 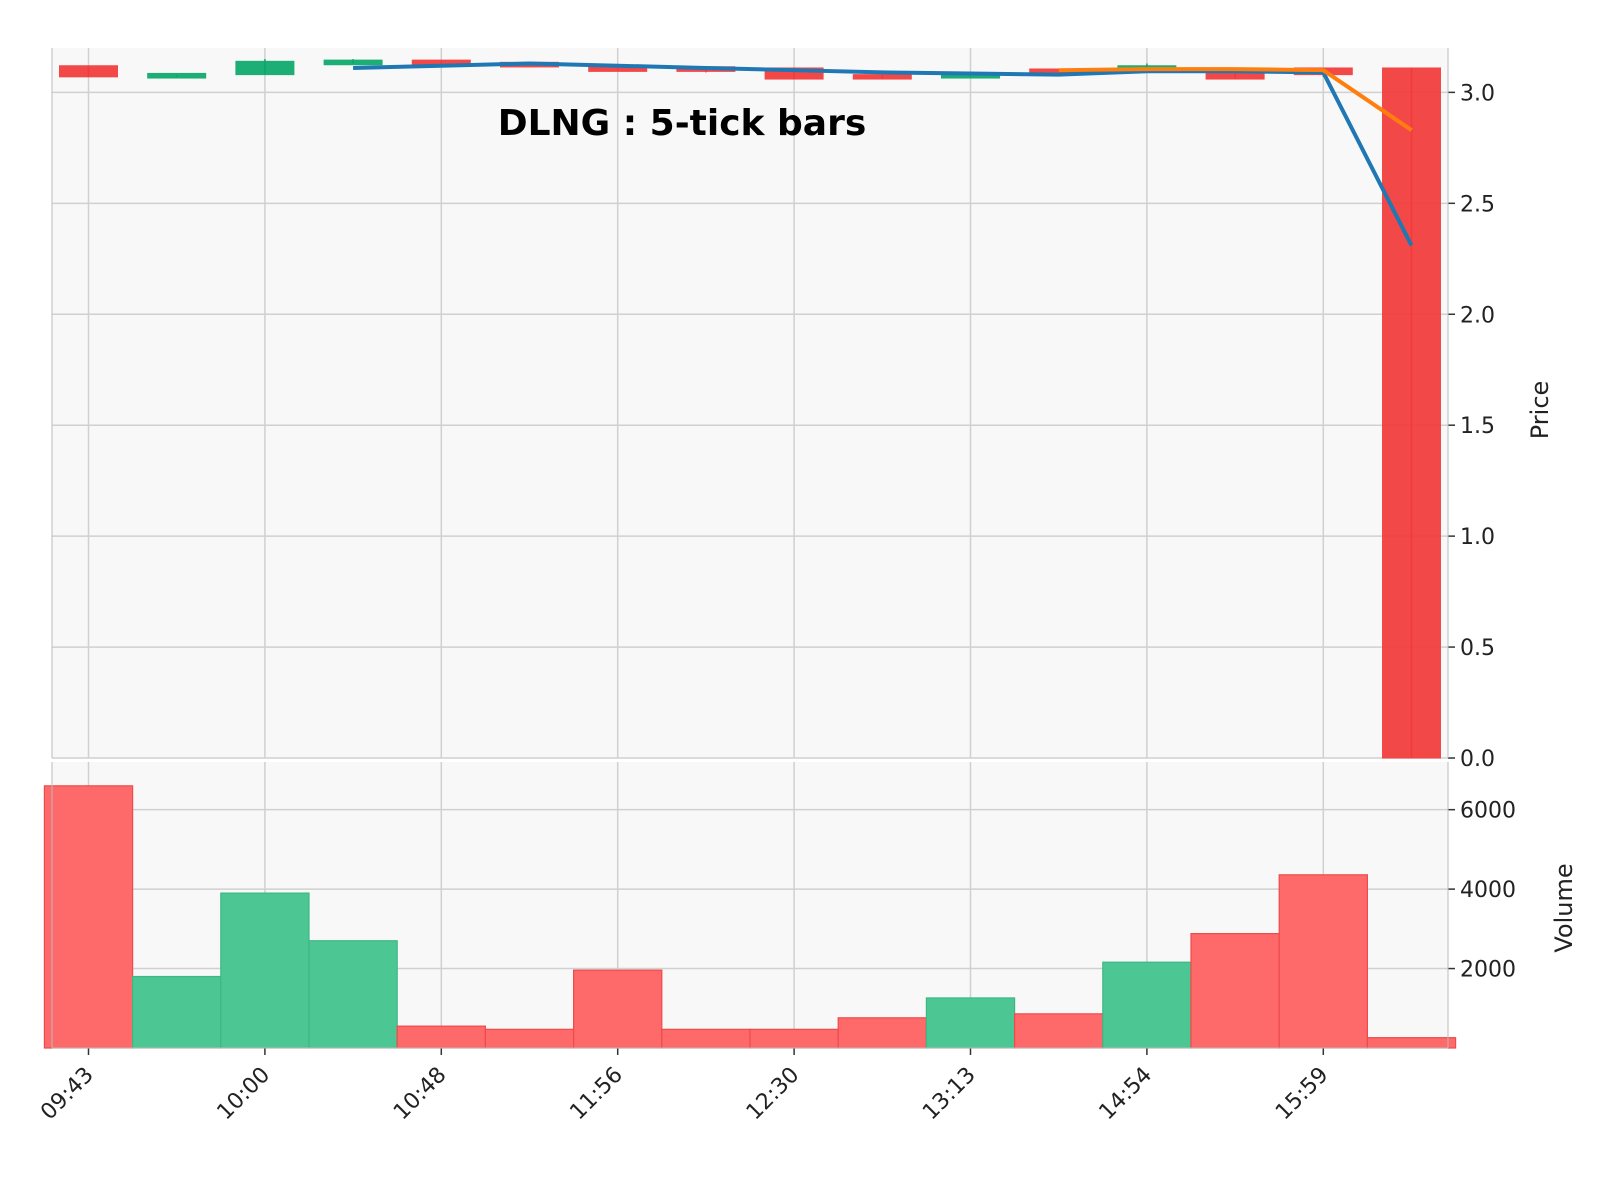 I want to click on moving-average-lines, so click(x=883, y=154).